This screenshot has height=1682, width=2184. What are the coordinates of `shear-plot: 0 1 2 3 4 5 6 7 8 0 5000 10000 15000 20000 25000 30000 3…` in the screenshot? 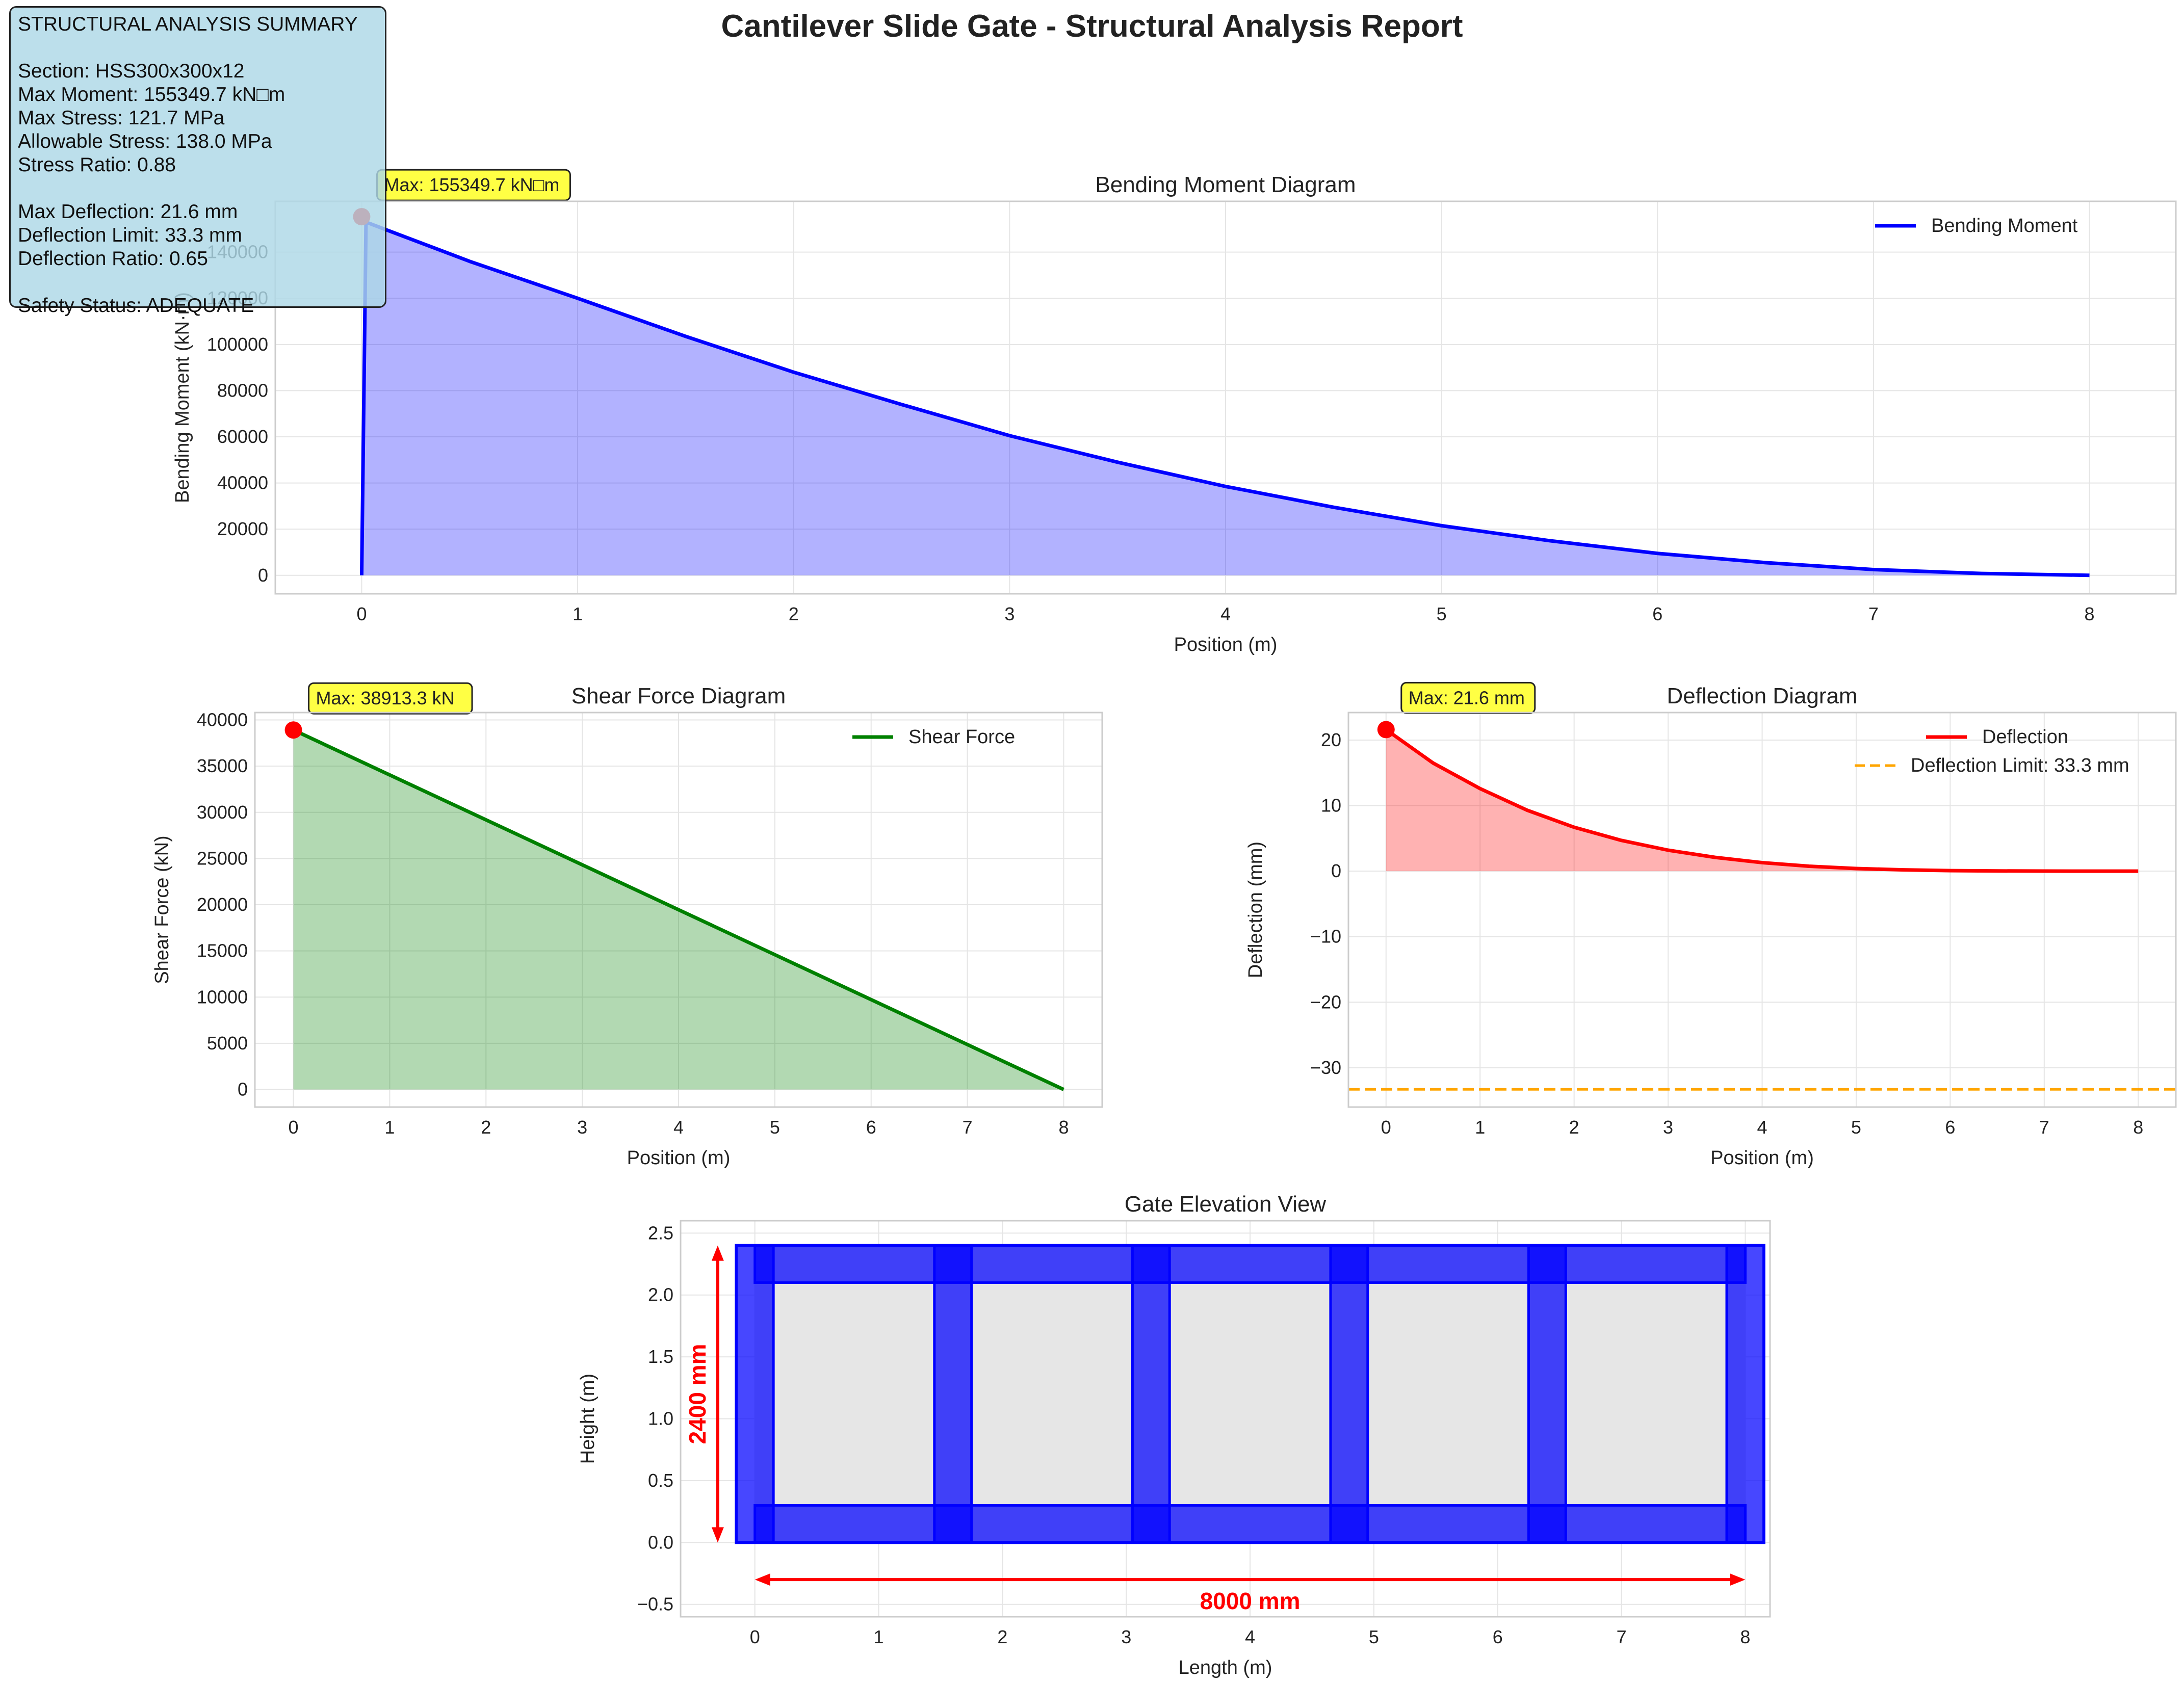 It's located at (627, 925).